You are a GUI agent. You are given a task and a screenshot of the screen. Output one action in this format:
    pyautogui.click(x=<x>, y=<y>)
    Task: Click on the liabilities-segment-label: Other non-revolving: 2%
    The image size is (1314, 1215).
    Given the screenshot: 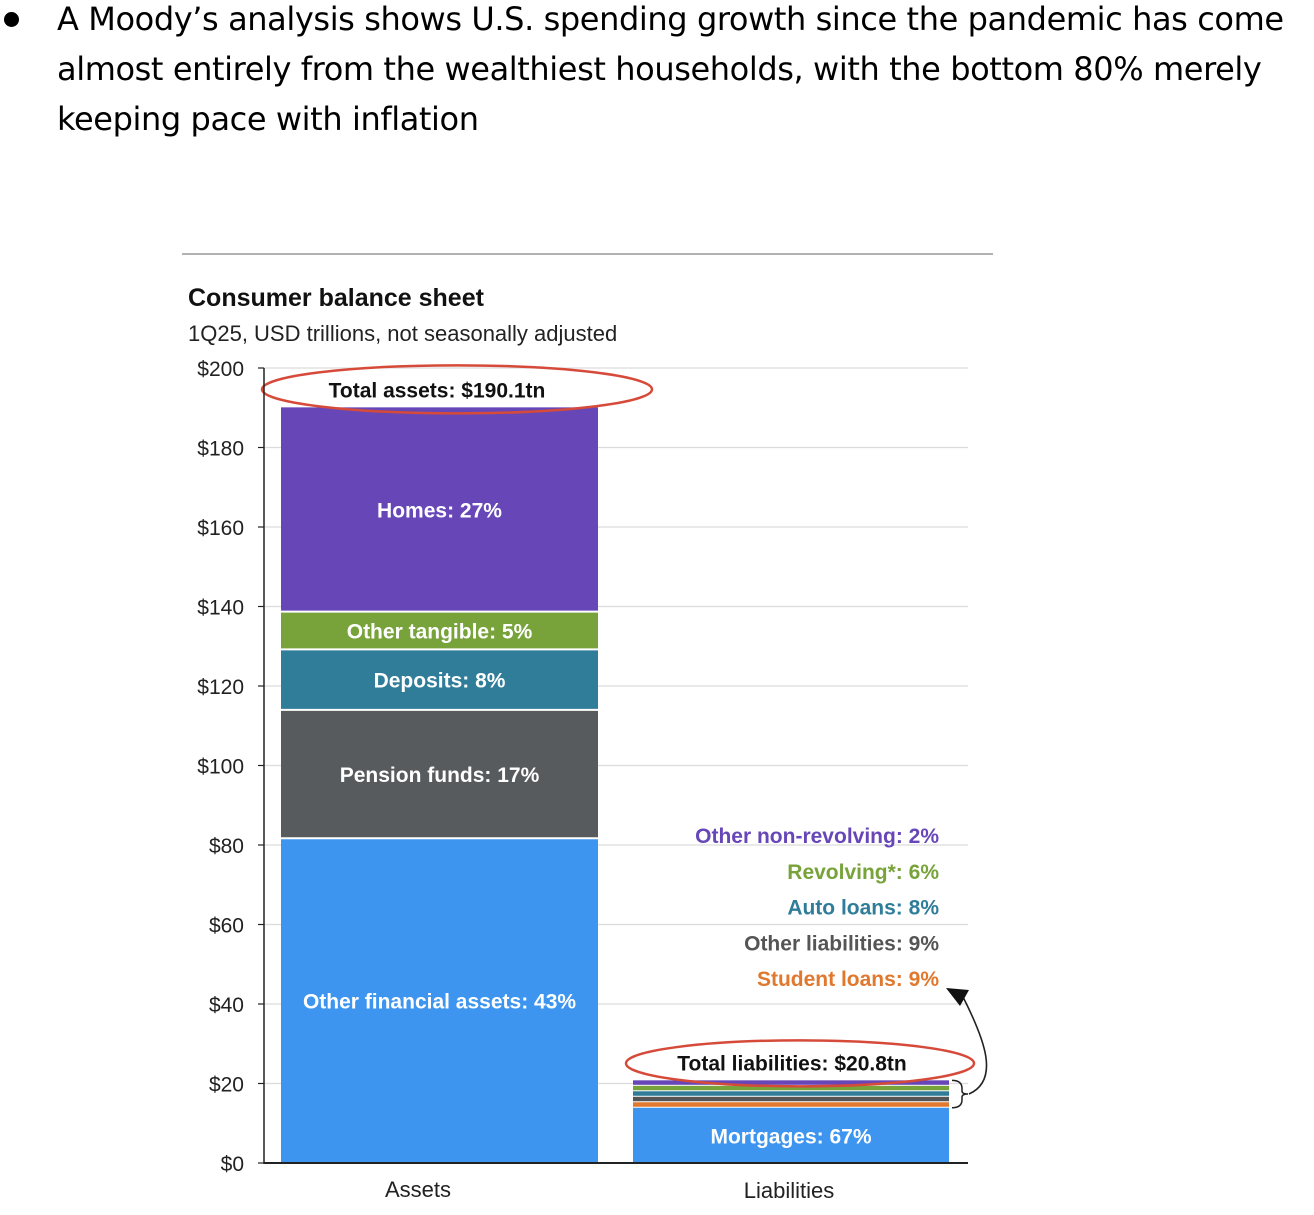 What is the action you would take?
    pyautogui.click(x=817, y=836)
    